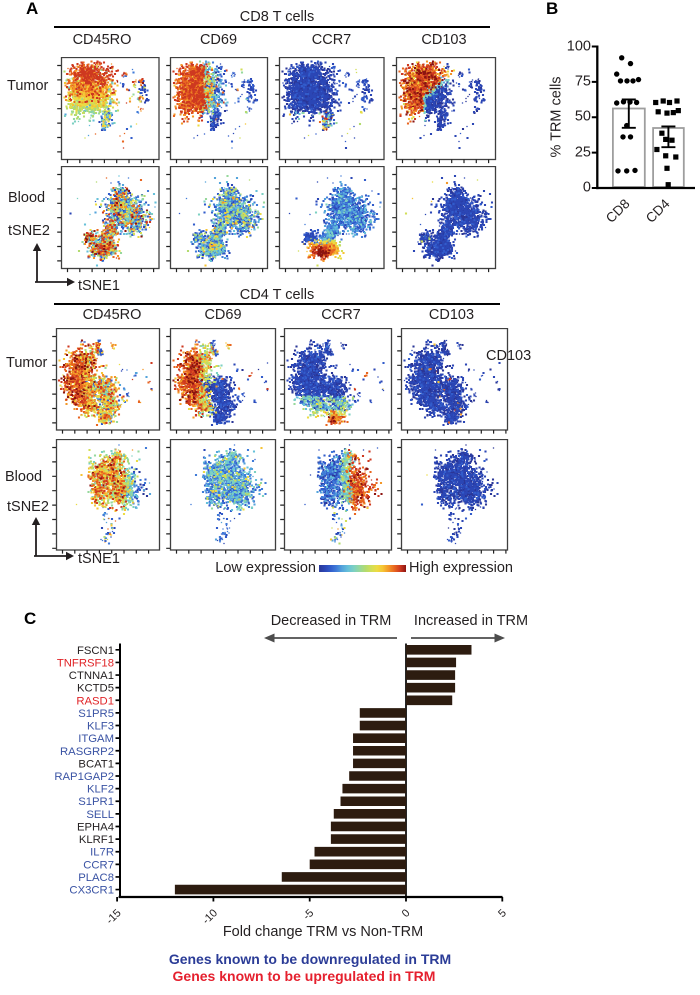  What do you see at coordinates (96, 714) in the screenshot?
I see `svg-text: S1PR5` at bounding box center [96, 714].